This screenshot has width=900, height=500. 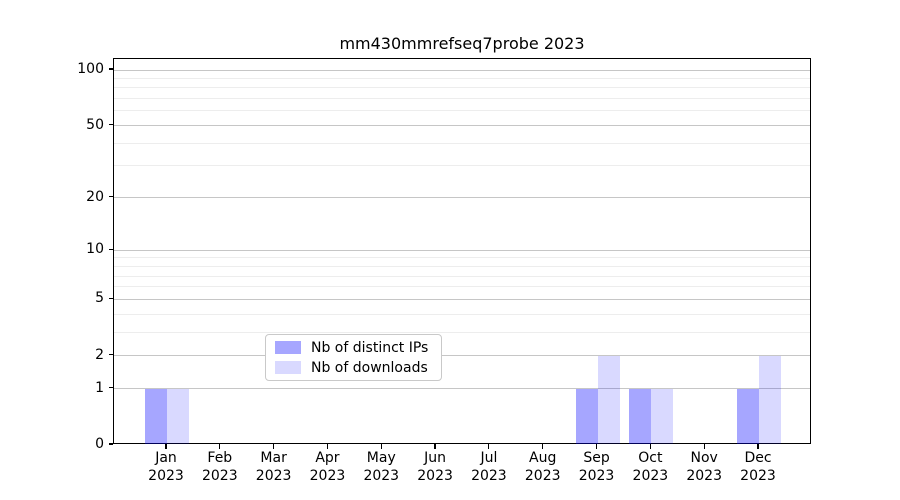 What do you see at coordinates (758, 458) in the screenshot?
I see `x-axis-month-dec: Dec` at bounding box center [758, 458].